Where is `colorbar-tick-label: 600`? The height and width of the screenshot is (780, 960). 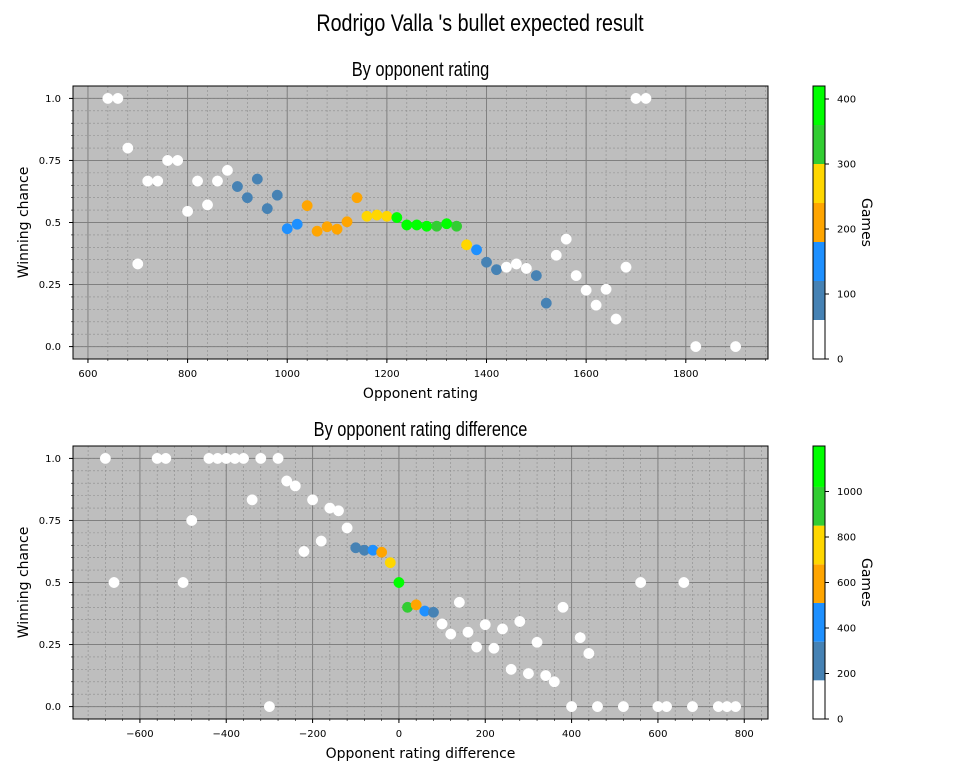 colorbar-tick-label: 600 is located at coordinates (846, 583).